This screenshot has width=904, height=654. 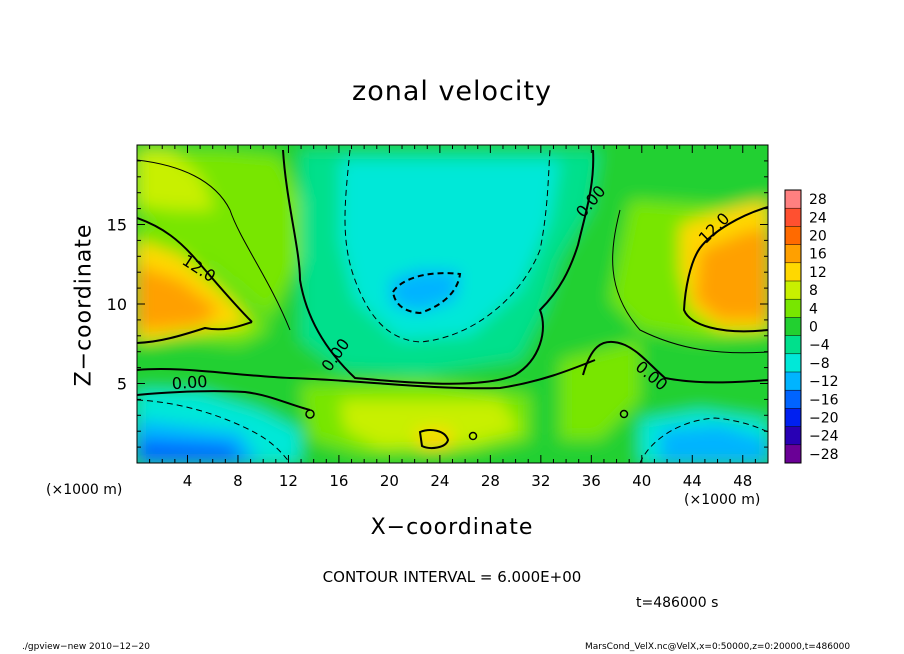 What do you see at coordinates (824, 419) in the screenshot?
I see `colorbar-label: −20` at bounding box center [824, 419].